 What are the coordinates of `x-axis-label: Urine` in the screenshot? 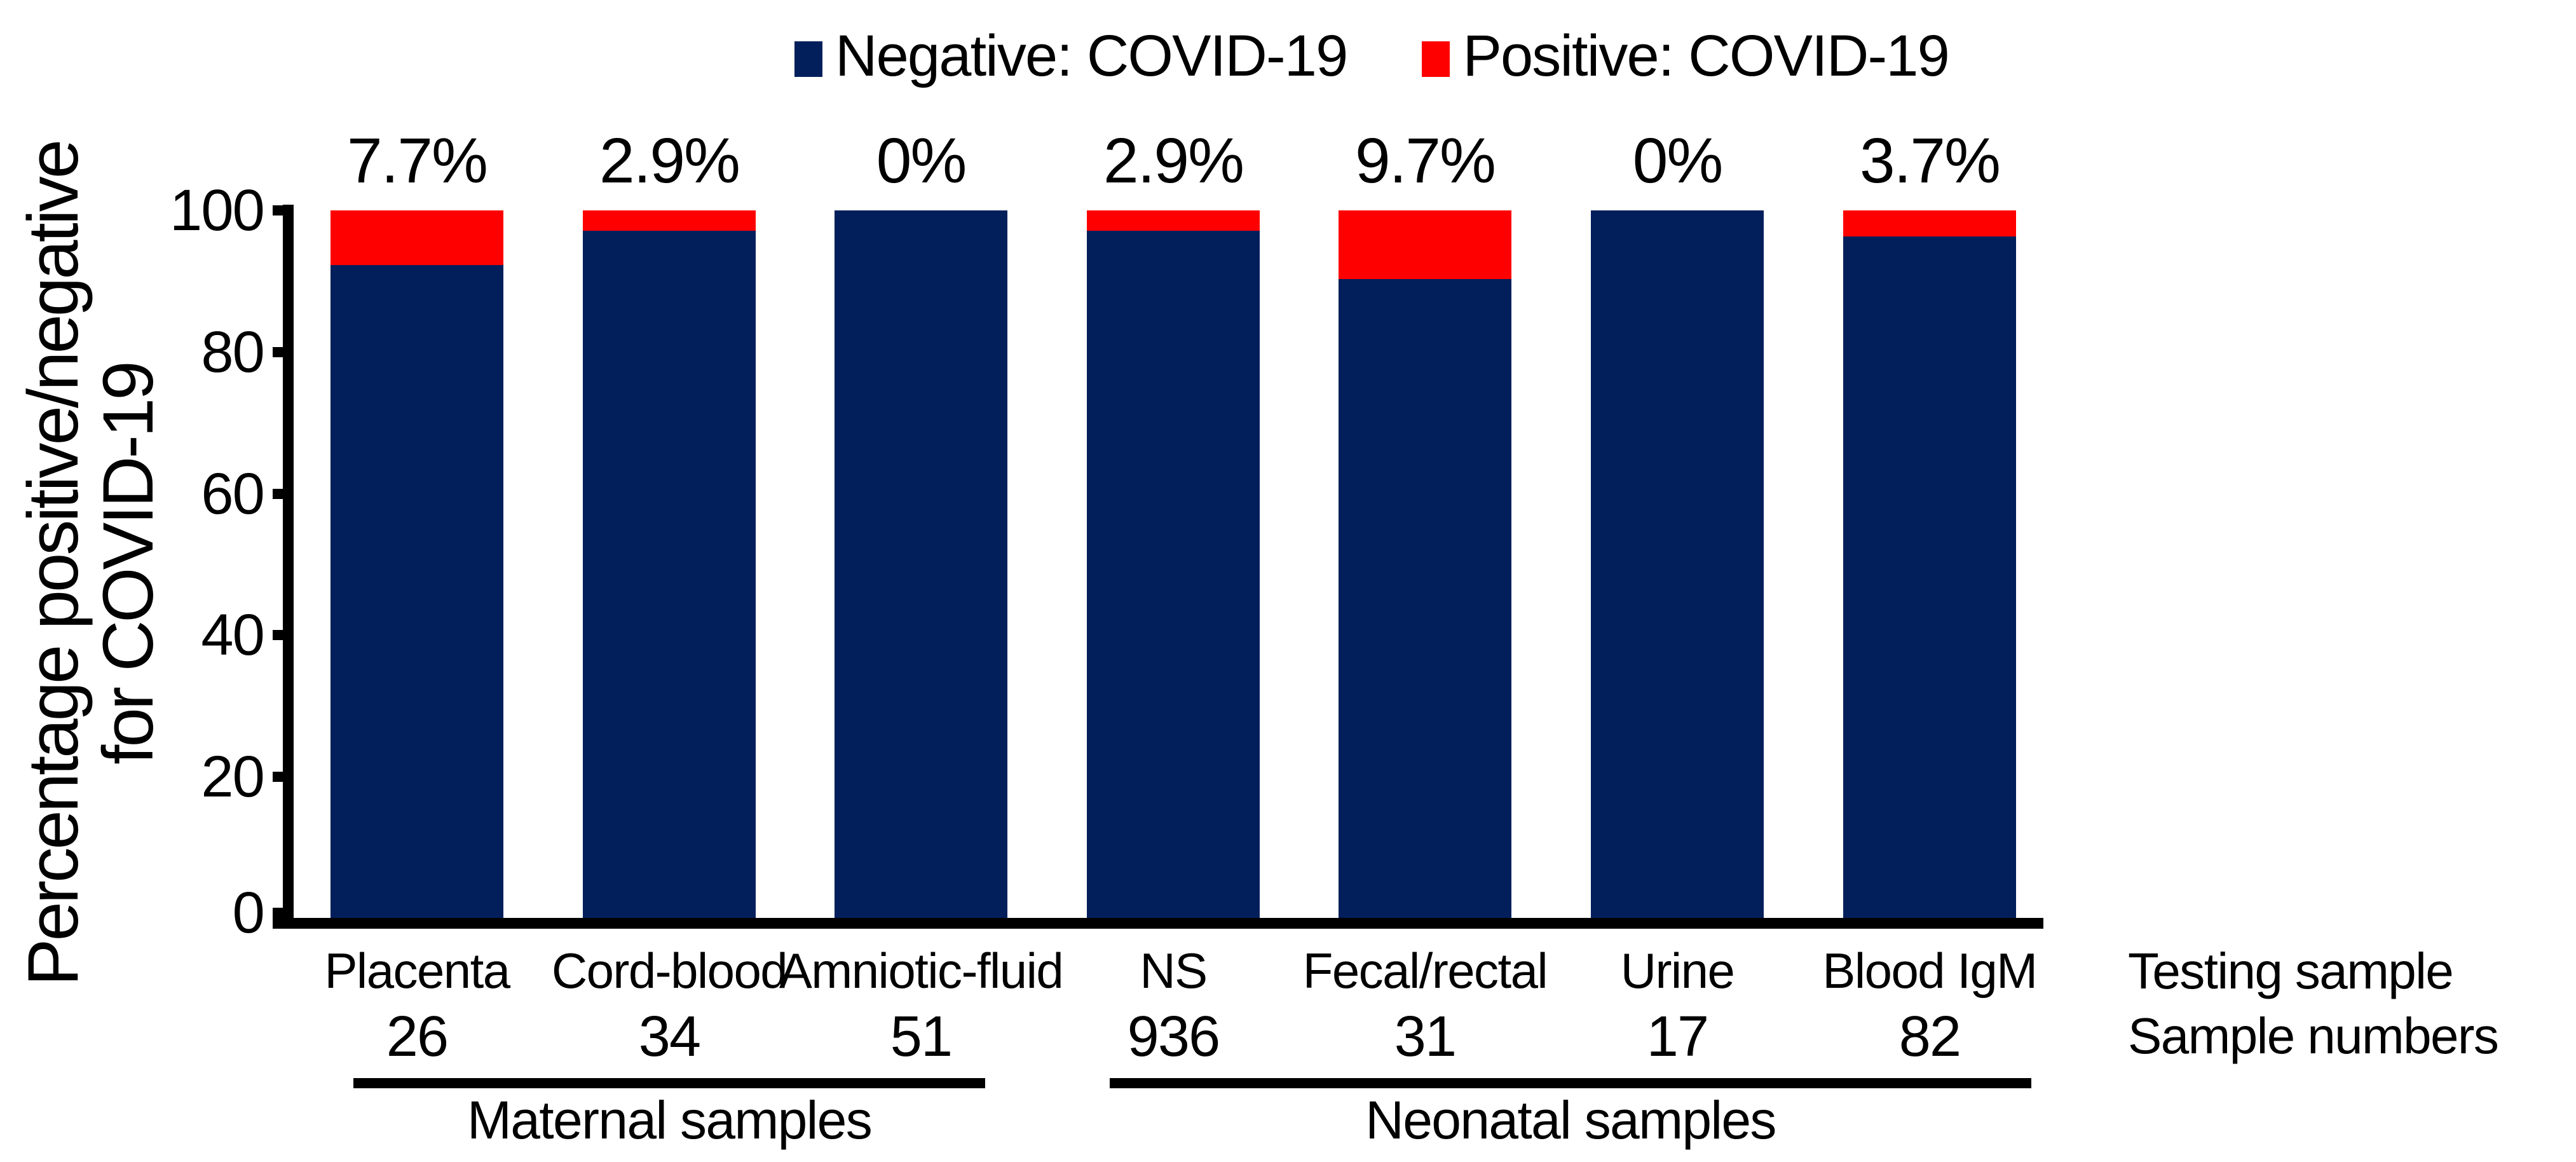 It's located at (1677, 971).